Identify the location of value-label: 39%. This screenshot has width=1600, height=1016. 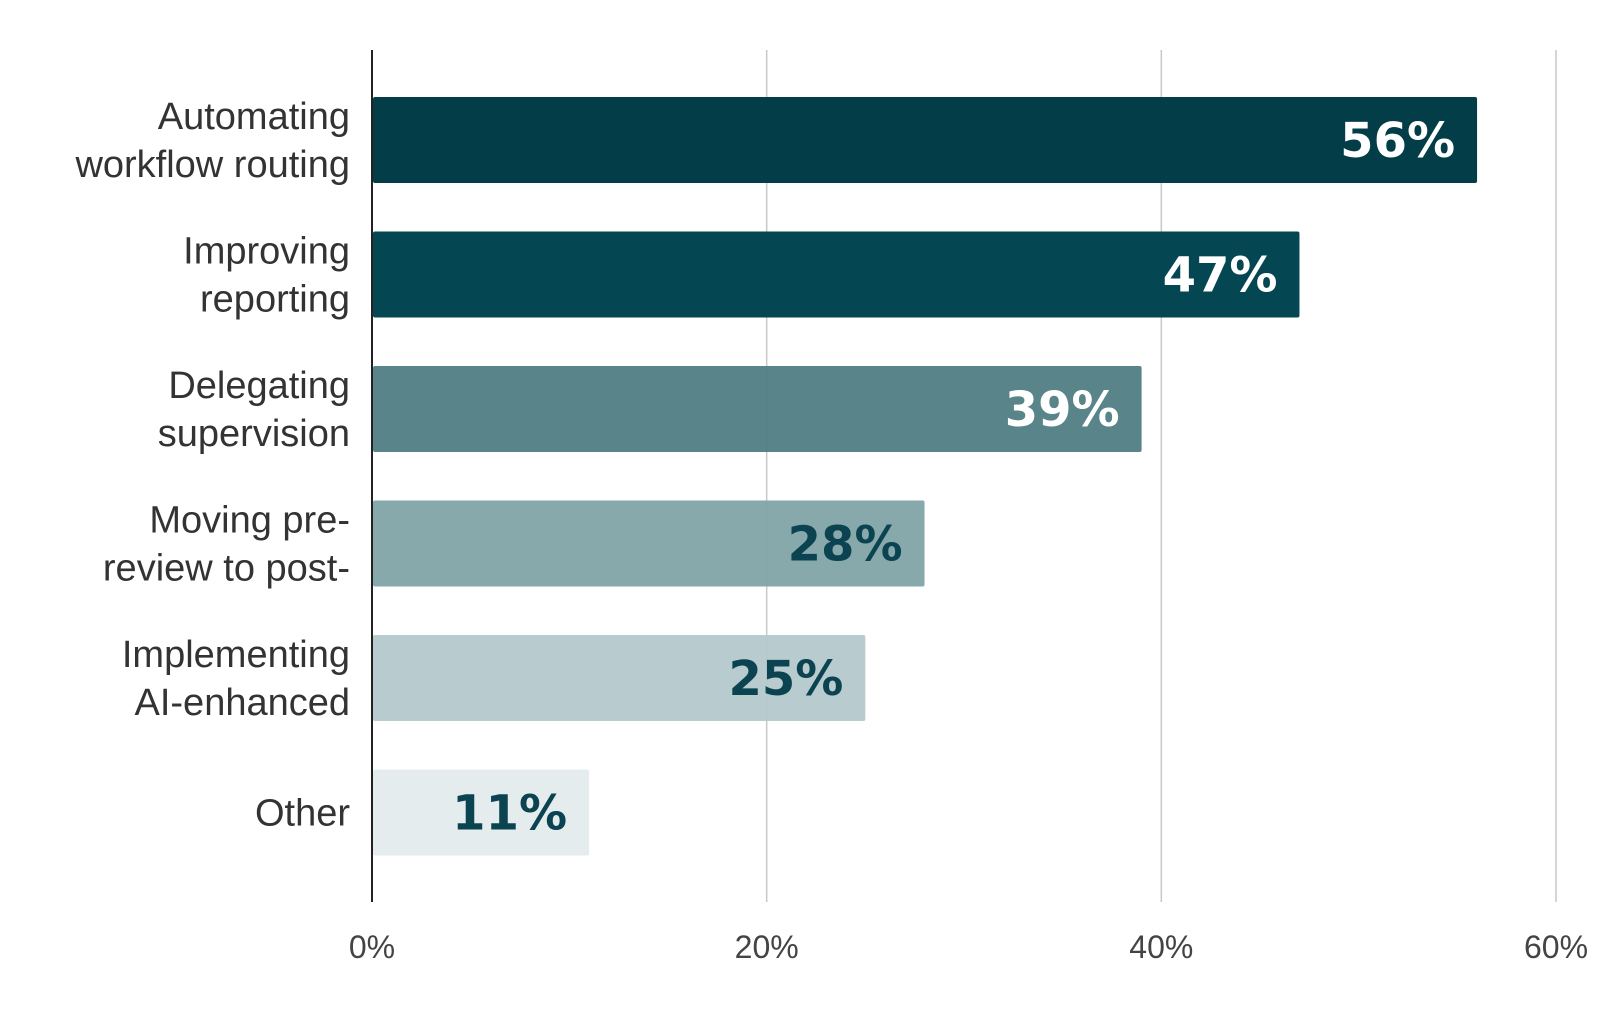
(1062, 410).